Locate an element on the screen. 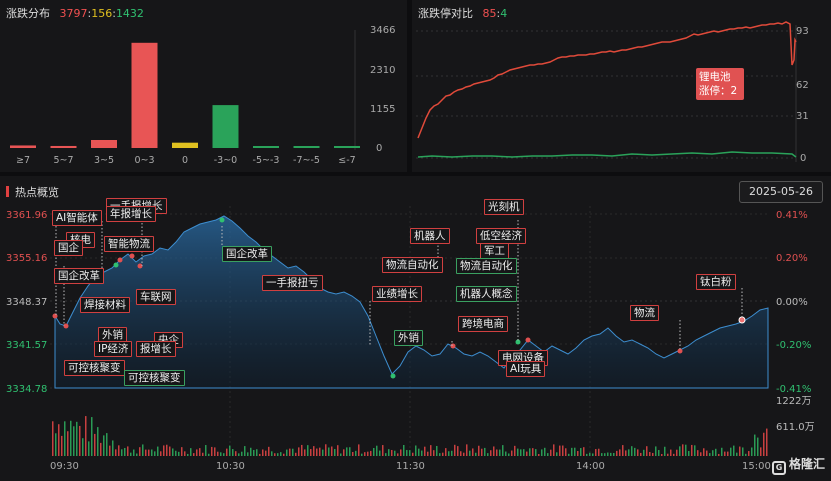 This screenshot has height=481, width=831. concept-tag: 报增长 is located at coordinates (156, 349).